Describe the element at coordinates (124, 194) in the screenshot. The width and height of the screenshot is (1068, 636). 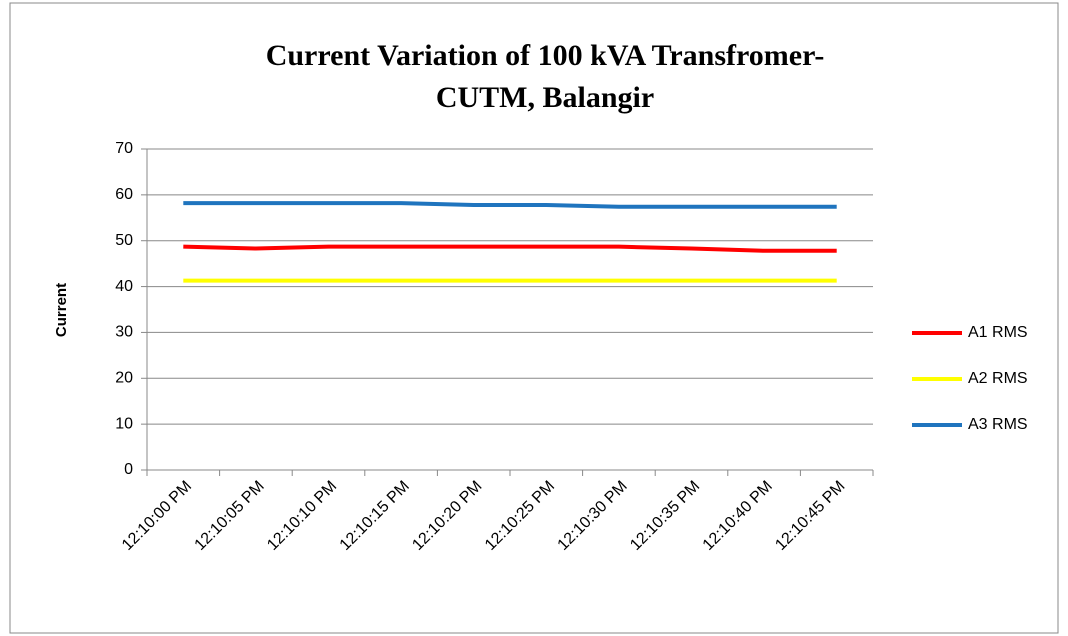
I see `y-tick-label: 60` at that location.